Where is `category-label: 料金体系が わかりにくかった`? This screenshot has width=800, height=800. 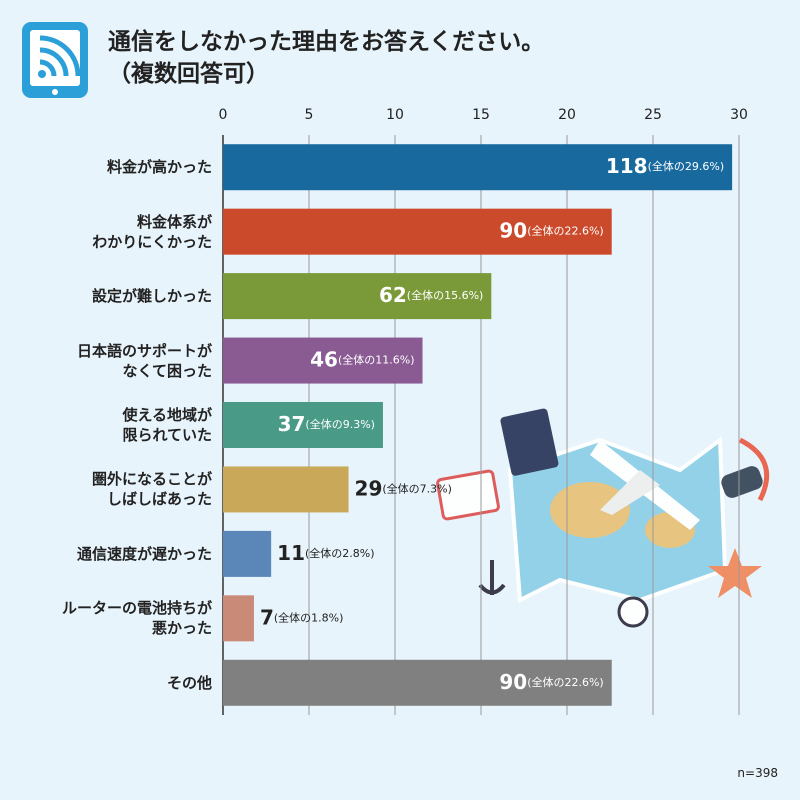 category-label: 料金体系が わかりにくかった is located at coordinates (152, 231).